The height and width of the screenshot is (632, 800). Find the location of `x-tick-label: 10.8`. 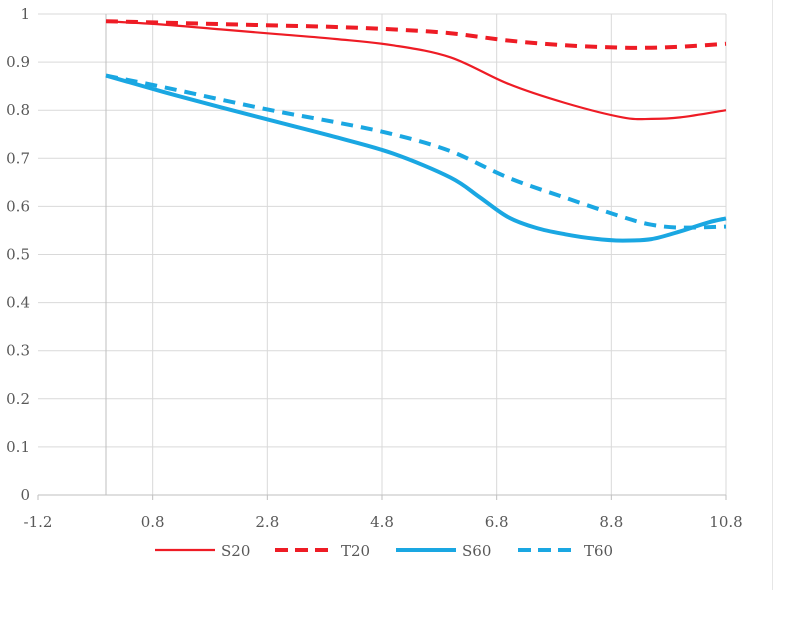

x-tick-label: 10.8 is located at coordinates (725, 522).